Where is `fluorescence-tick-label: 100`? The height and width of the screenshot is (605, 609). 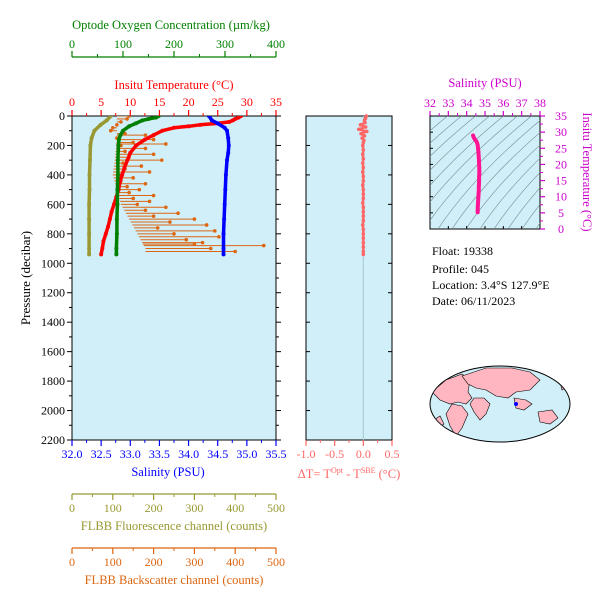 fluorescence-tick-label: 100 is located at coordinates (113, 508).